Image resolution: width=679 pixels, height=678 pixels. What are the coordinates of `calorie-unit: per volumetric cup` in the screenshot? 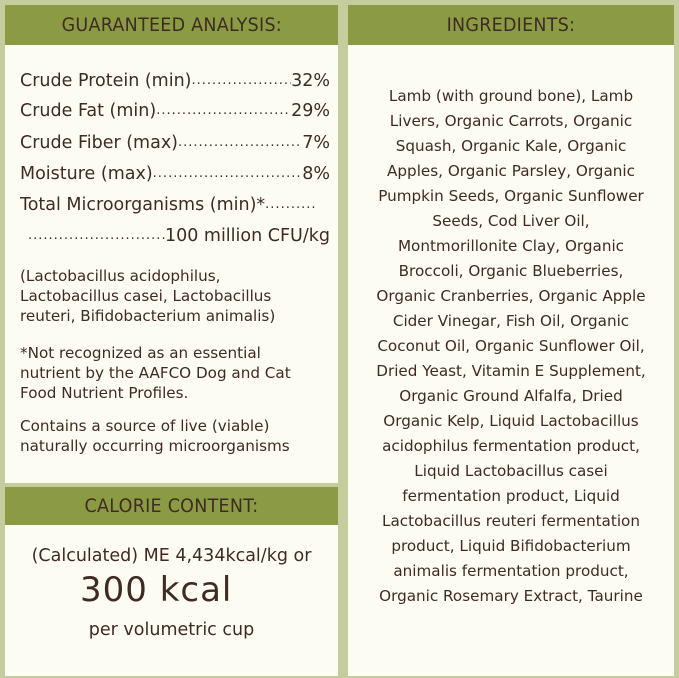 It's located at (171, 630).